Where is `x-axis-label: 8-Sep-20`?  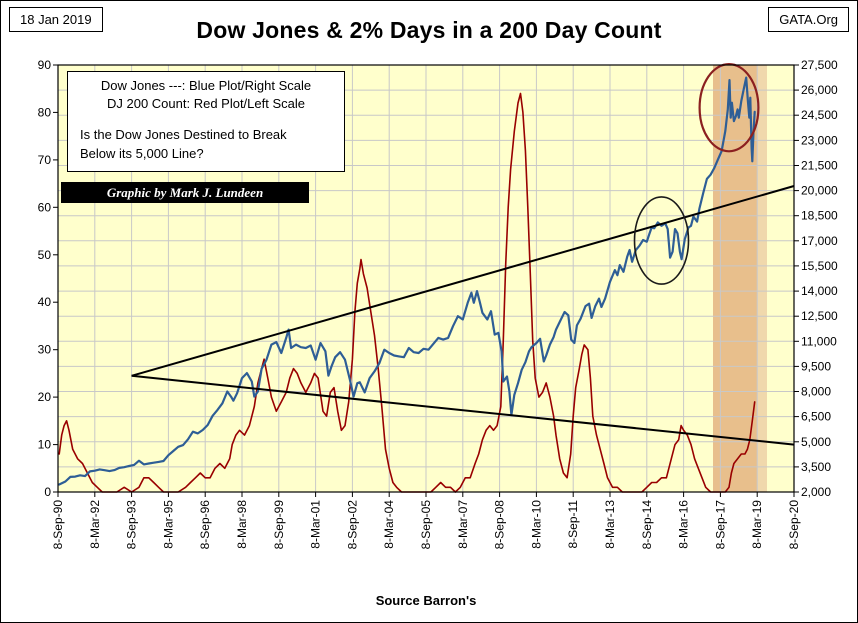 x-axis-label: 8-Sep-20 is located at coordinates (794, 525).